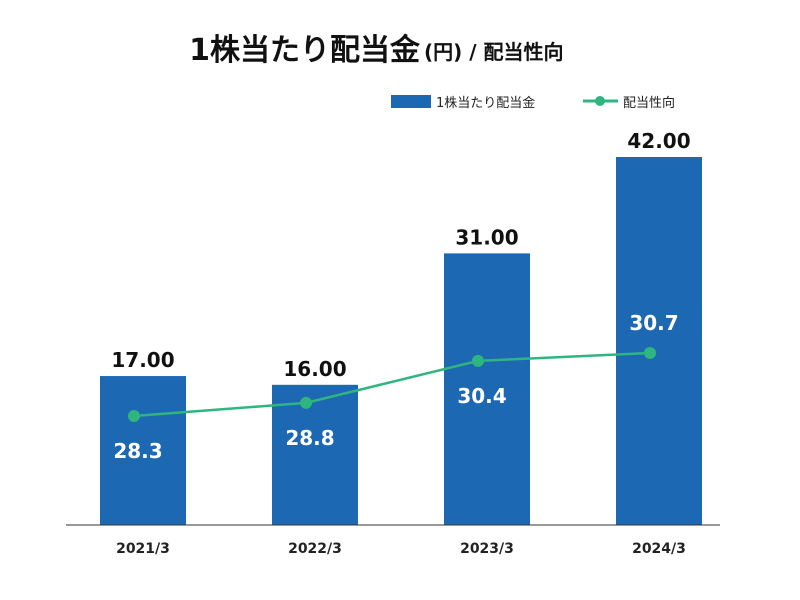  I want to click on chart-title: 1株当たり配当金 (円) / 配当性向, so click(376, 50).